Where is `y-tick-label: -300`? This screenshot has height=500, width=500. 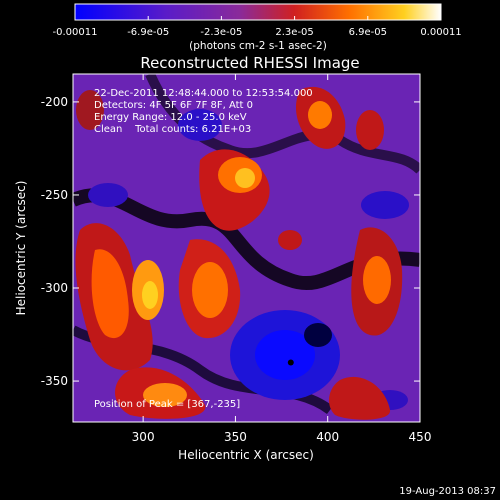
y-tick-label: -300 is located at coordinates (54, 288).